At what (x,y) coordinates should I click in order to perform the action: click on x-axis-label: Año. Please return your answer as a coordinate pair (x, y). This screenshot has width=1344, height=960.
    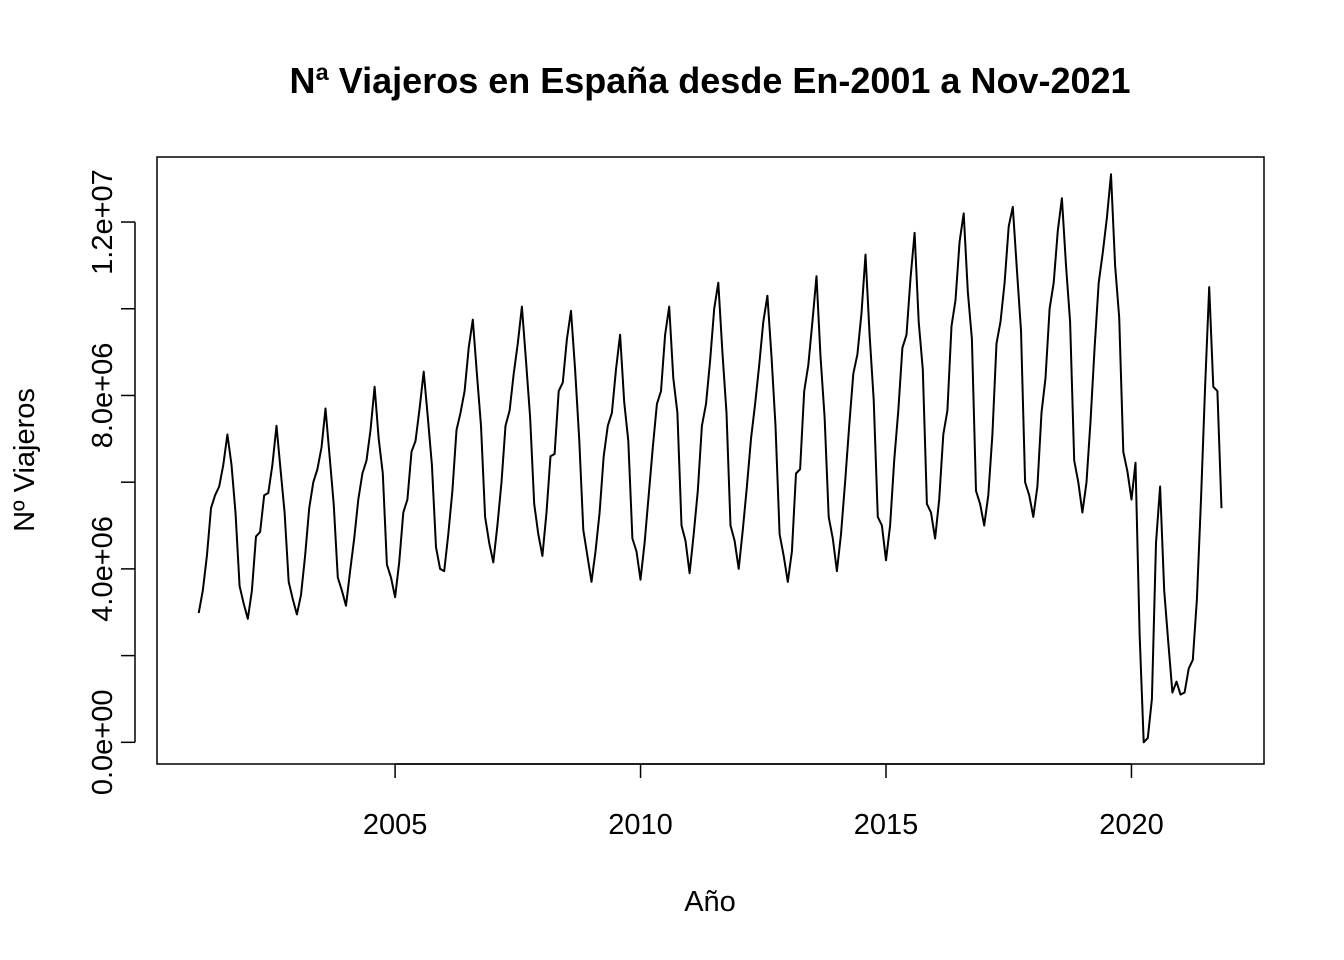
    Looking at the image, I should click on (710, 902).